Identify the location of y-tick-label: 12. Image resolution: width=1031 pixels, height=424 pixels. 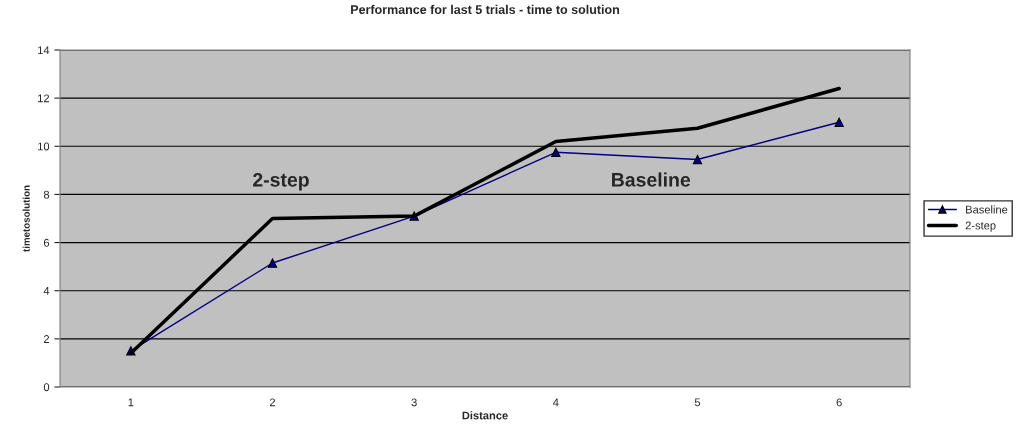
(44, 98).